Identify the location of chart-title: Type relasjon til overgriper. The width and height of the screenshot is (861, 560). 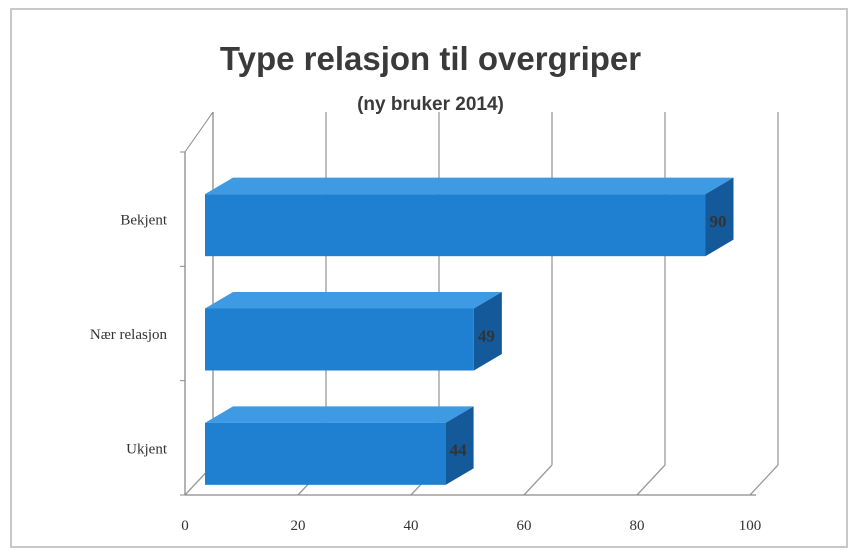
(430, 58).